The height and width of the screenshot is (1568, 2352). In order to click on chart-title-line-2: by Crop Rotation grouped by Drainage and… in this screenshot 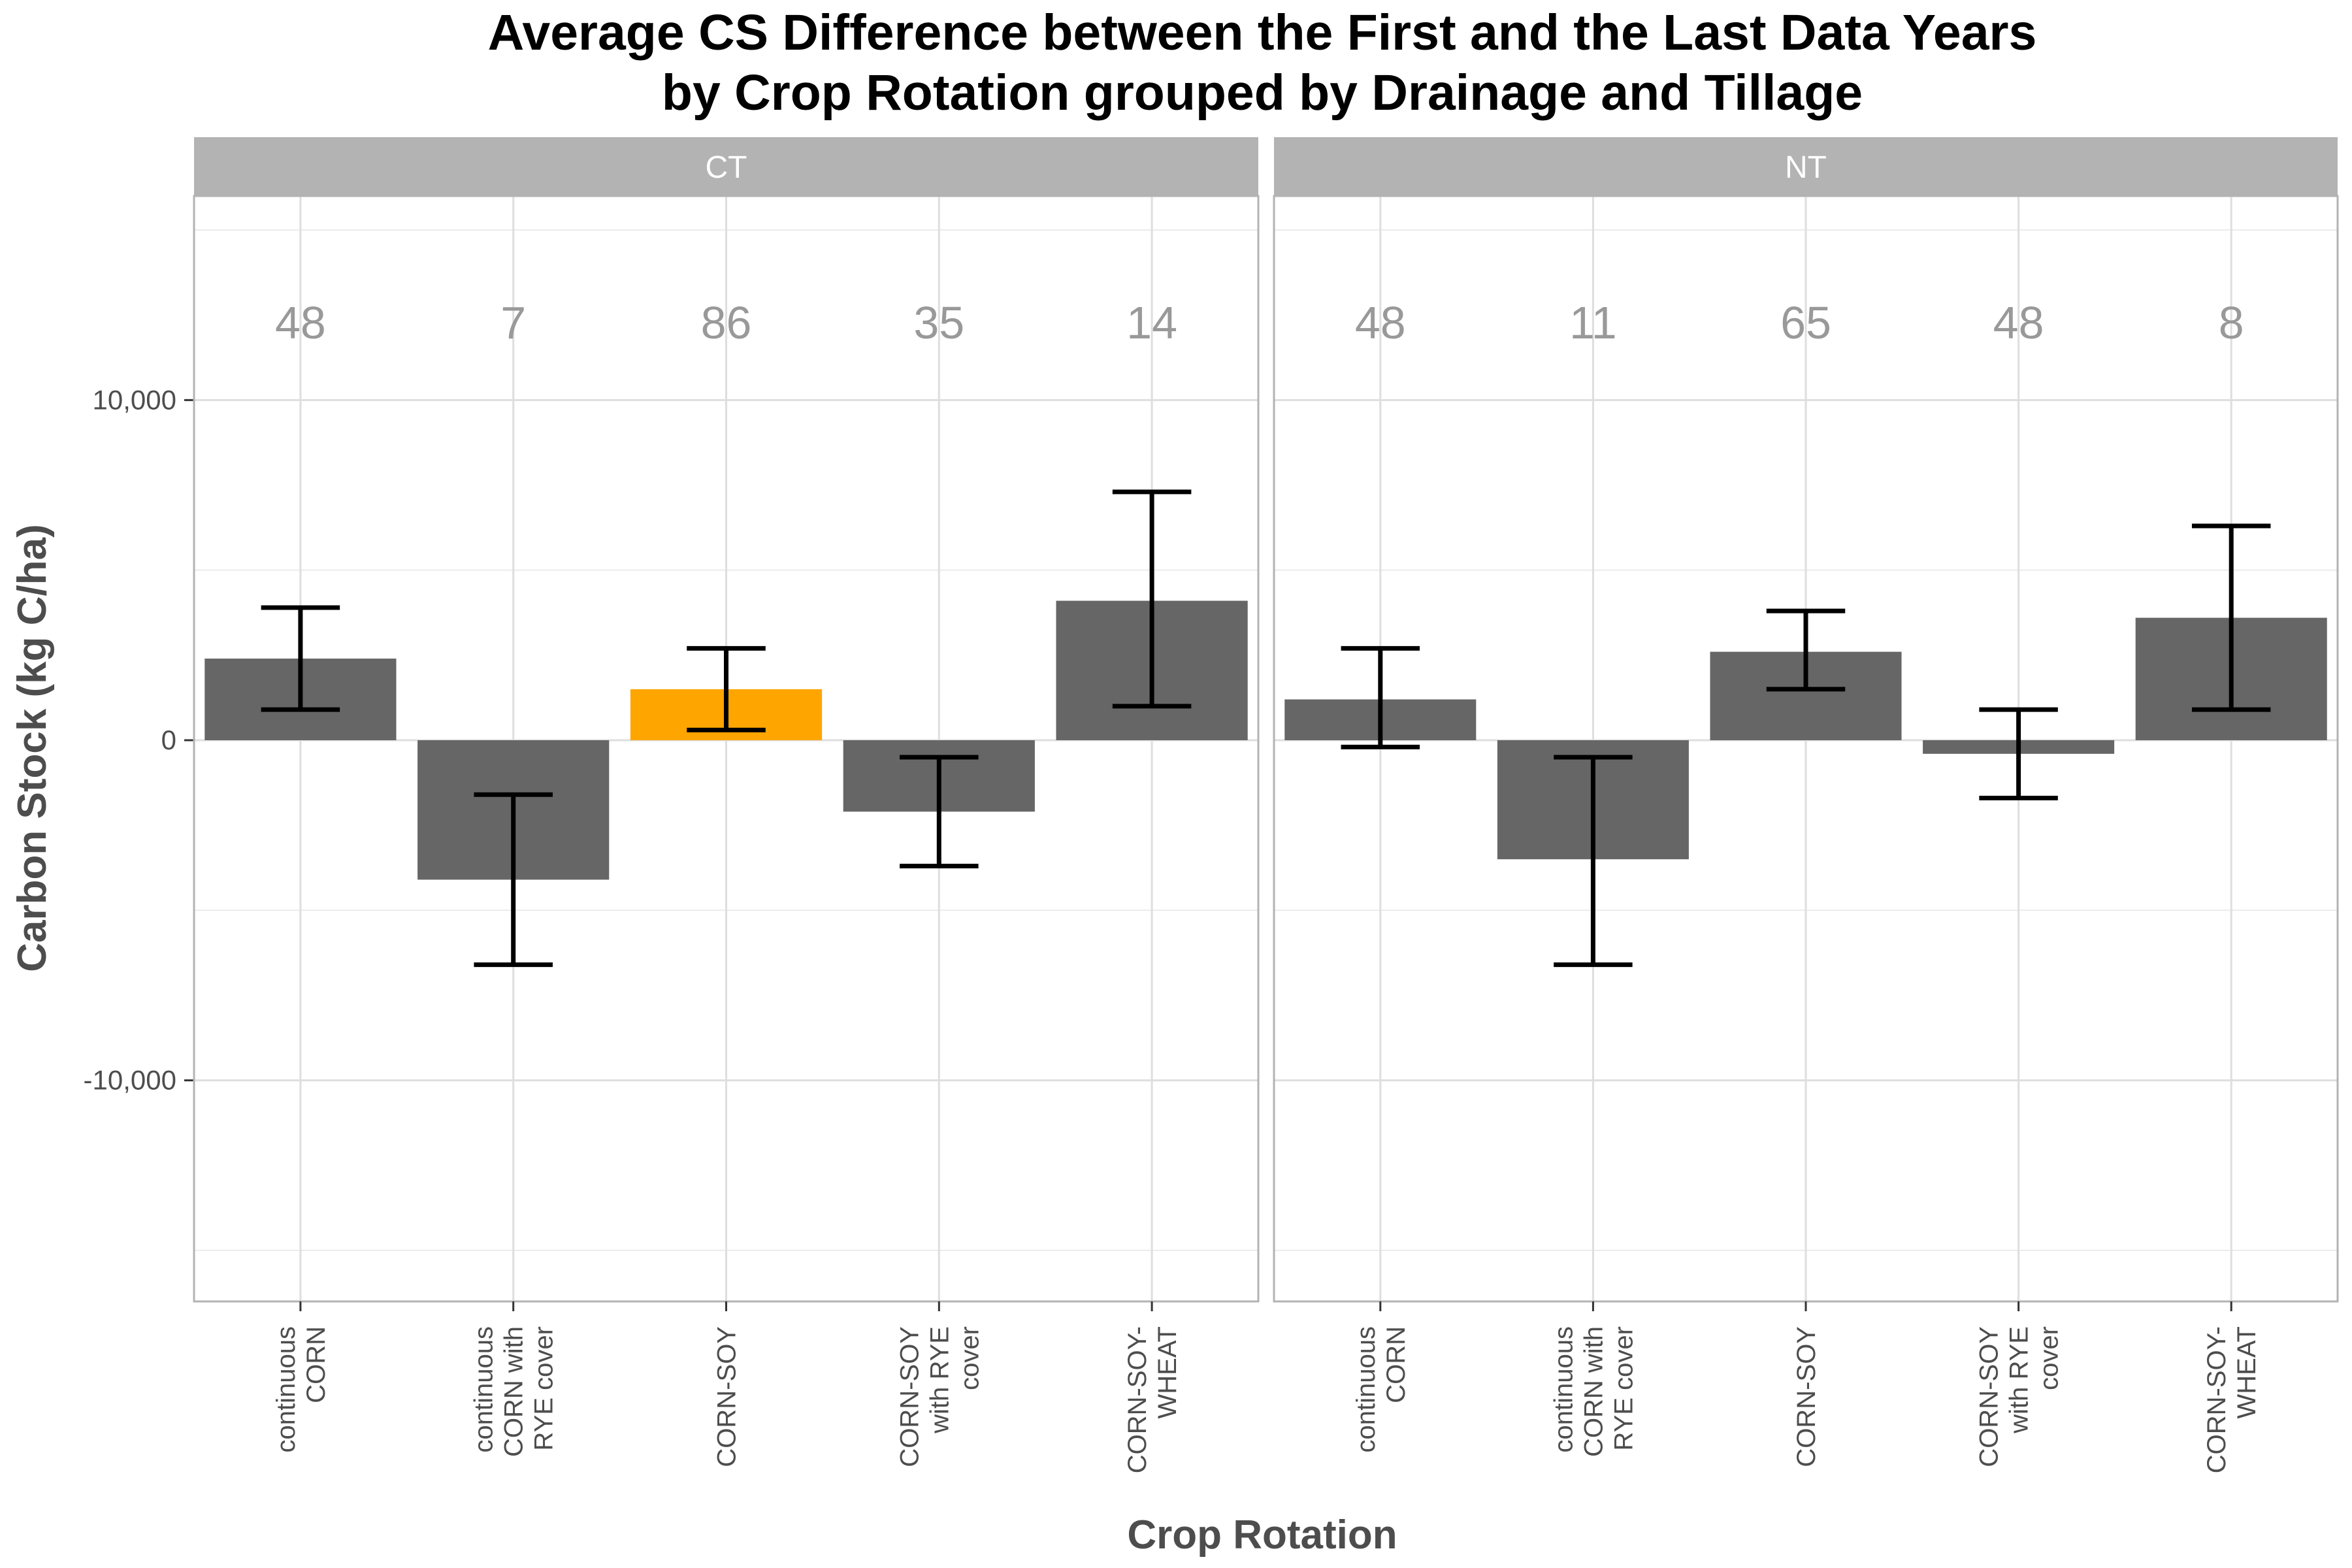, I will do `click(1262, 93)`.